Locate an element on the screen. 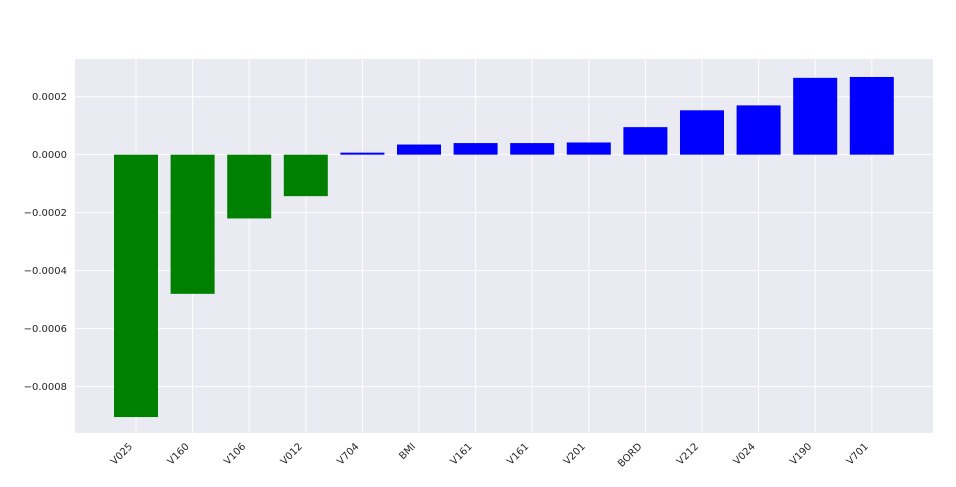  bar-bmi is located at coordinates (419, 149).